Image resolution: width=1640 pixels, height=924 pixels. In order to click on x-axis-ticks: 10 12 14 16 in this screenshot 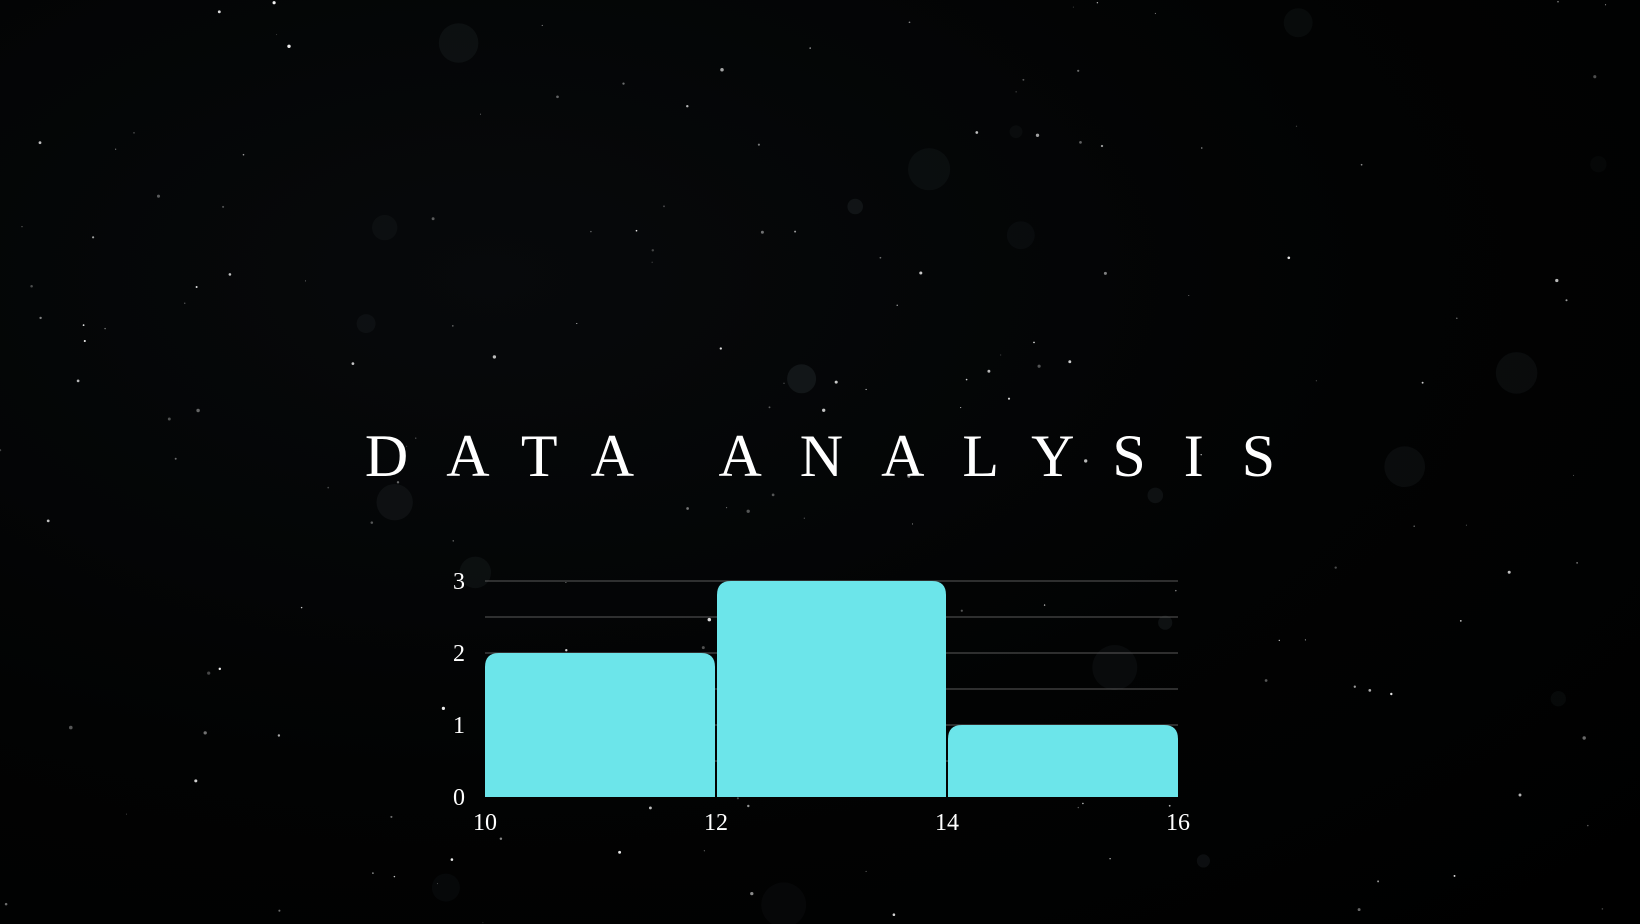, I will do `click(831, 823)`.